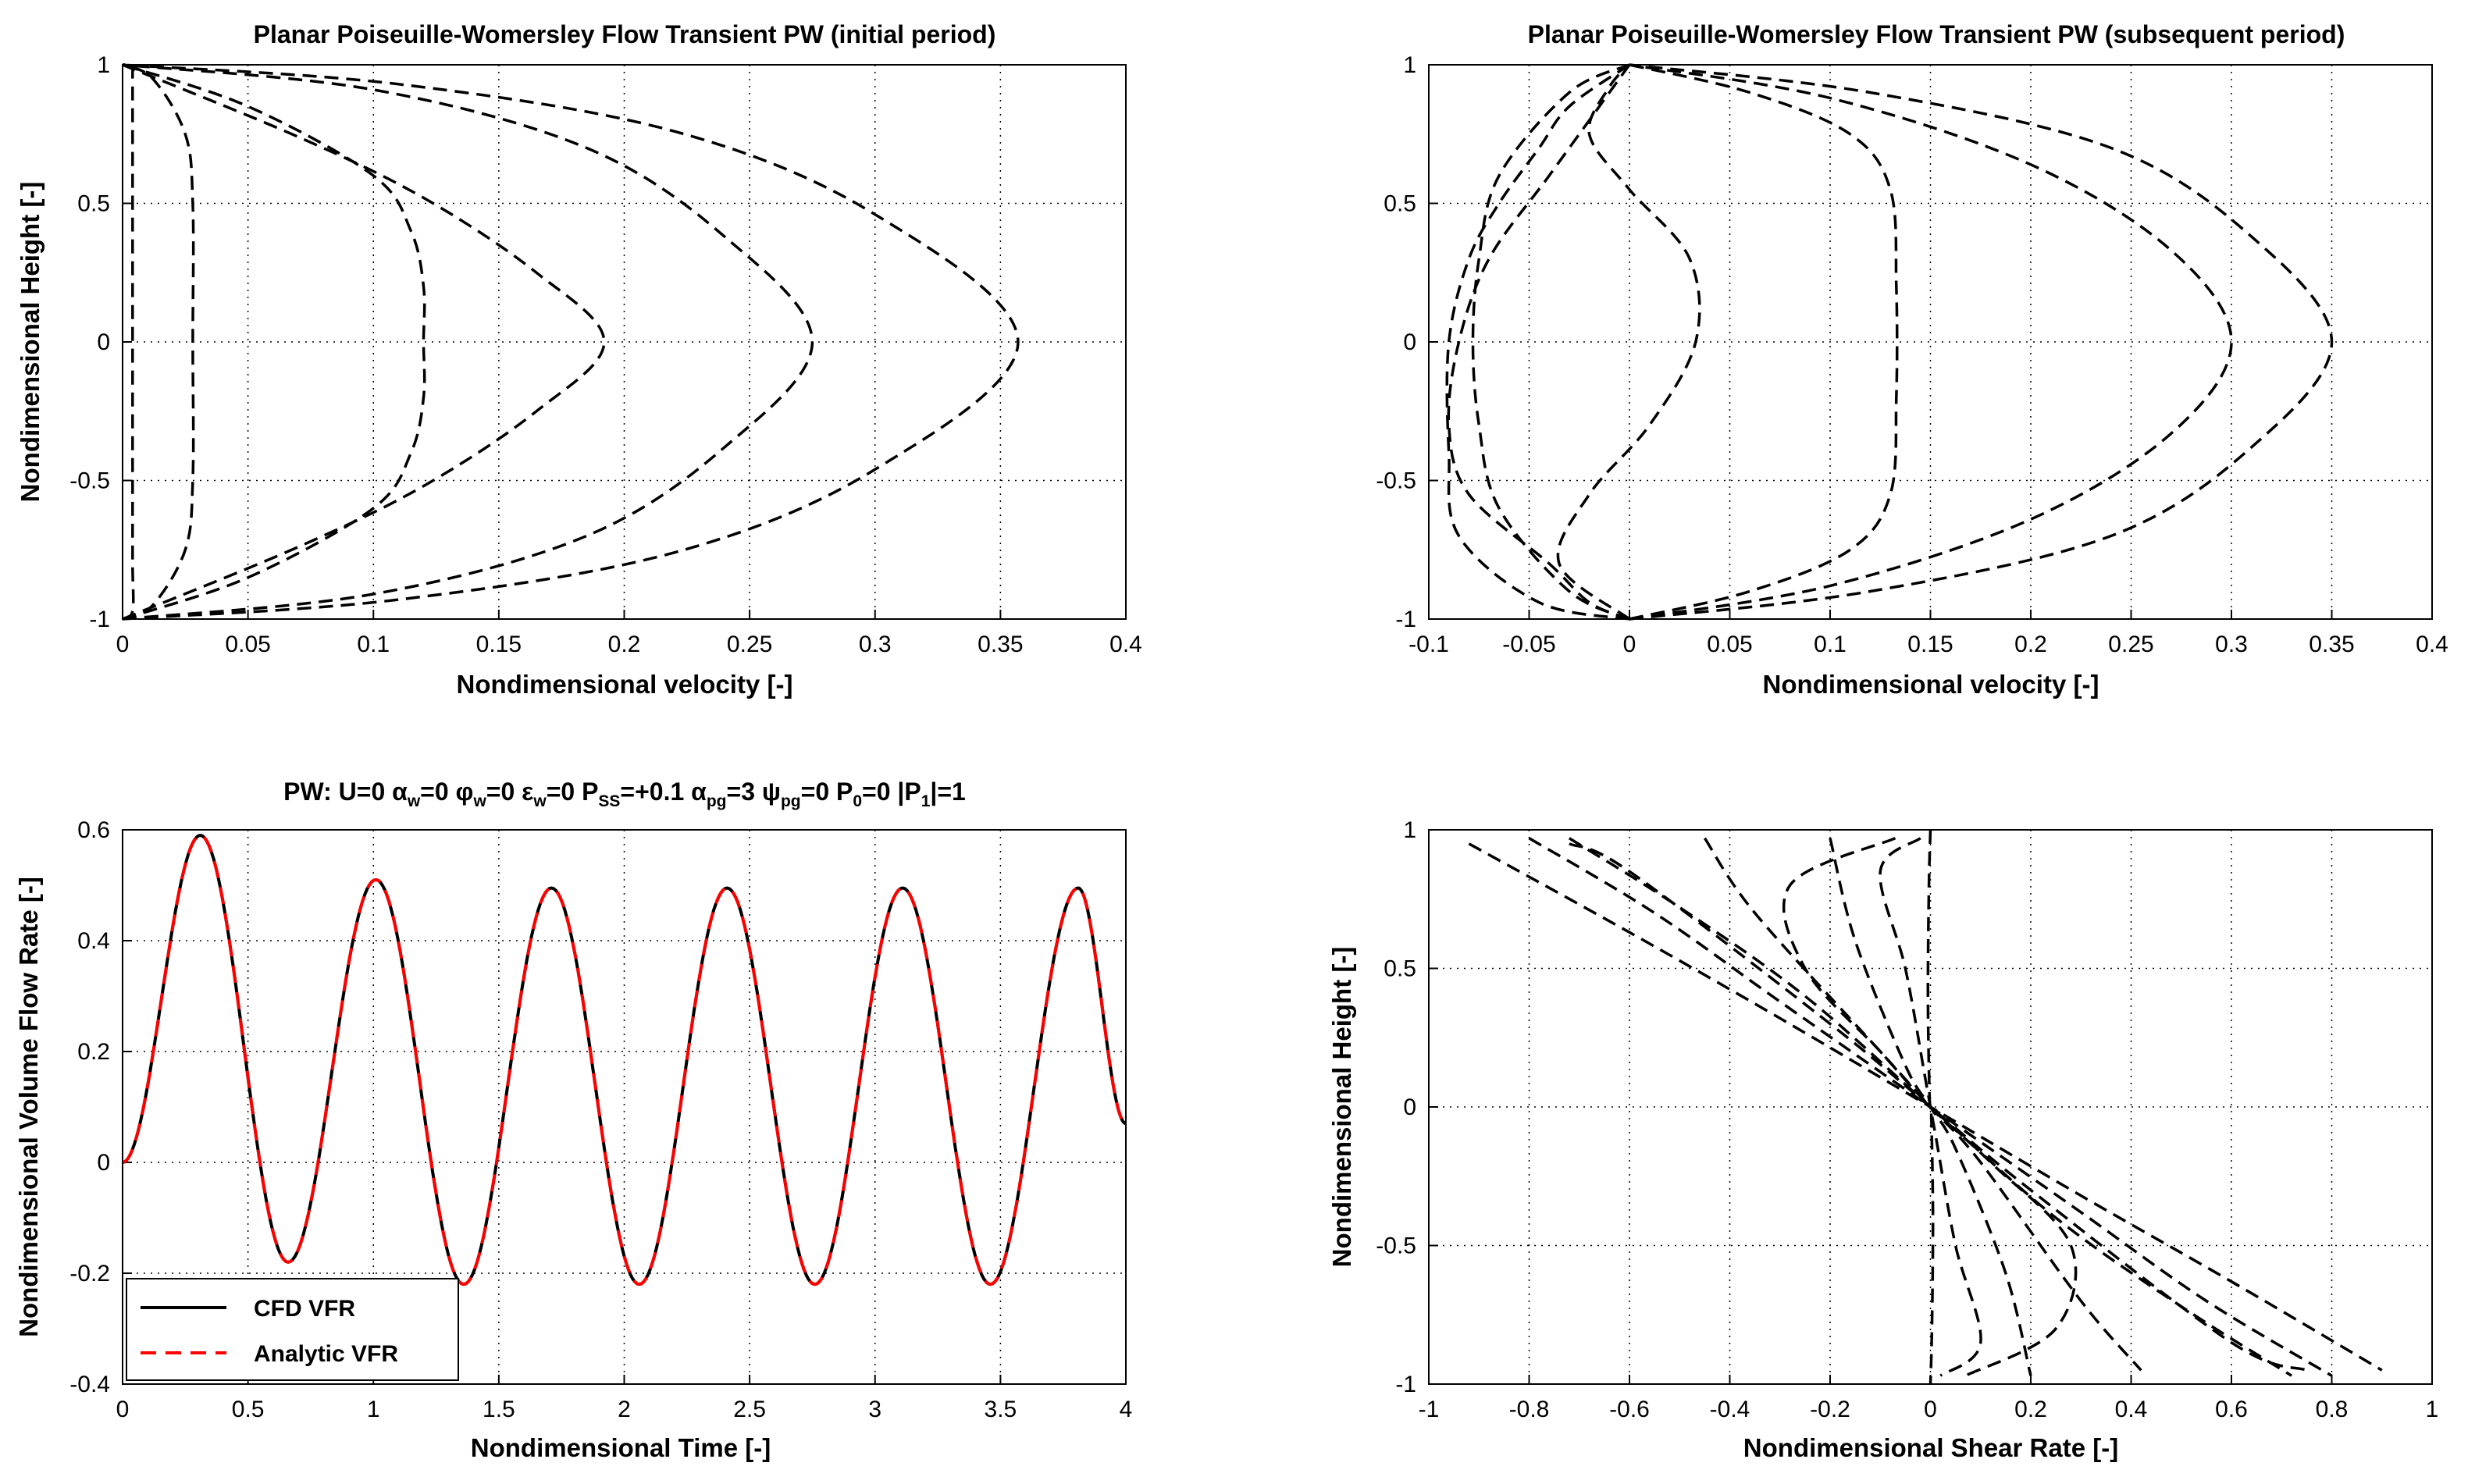  I want to click on title-alpha-pg-sub: pg, so click(717, 801).